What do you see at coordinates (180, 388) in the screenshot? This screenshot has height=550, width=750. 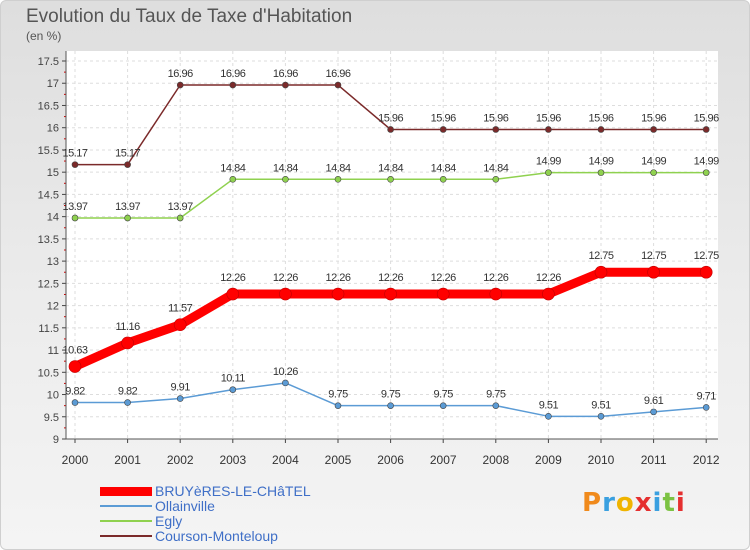 I see `series-1-data-label: 9.91` at bounding box center [180, 388].